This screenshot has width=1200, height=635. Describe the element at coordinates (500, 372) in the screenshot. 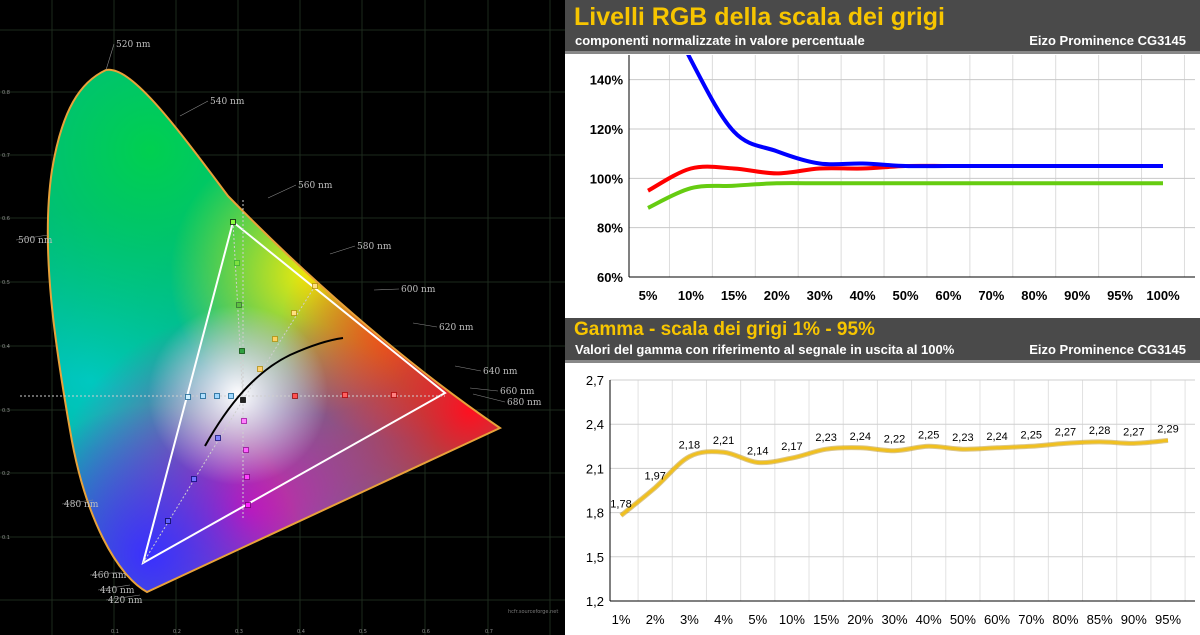

I see `wavelength-label: 640 nm` at that location.